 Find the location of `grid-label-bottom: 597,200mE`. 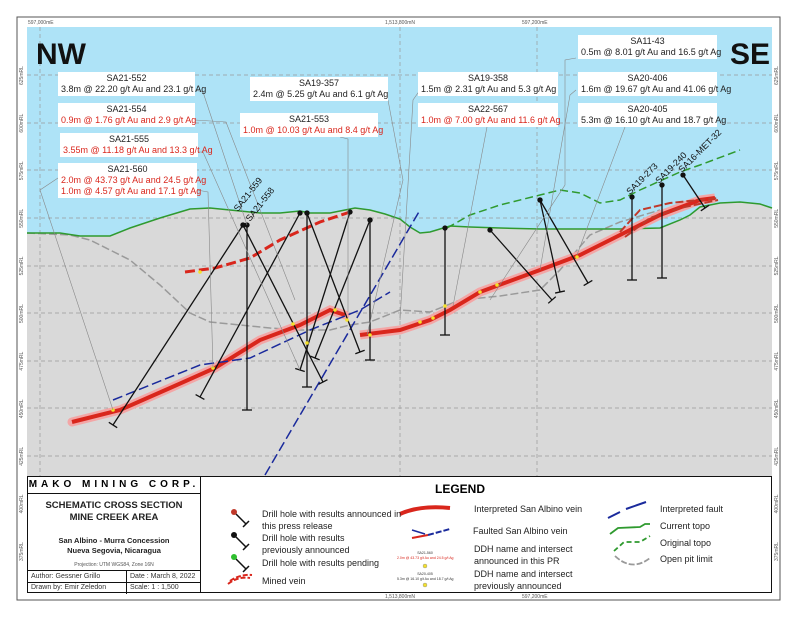

grid-label-bottom: 597,200mE is located at coordinates (535, 597).